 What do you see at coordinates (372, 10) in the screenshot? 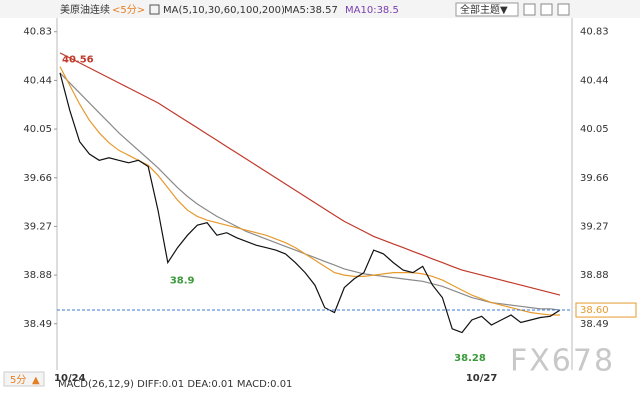
I see `ma10: MA10:38.5` at bounding box center [372, 10].